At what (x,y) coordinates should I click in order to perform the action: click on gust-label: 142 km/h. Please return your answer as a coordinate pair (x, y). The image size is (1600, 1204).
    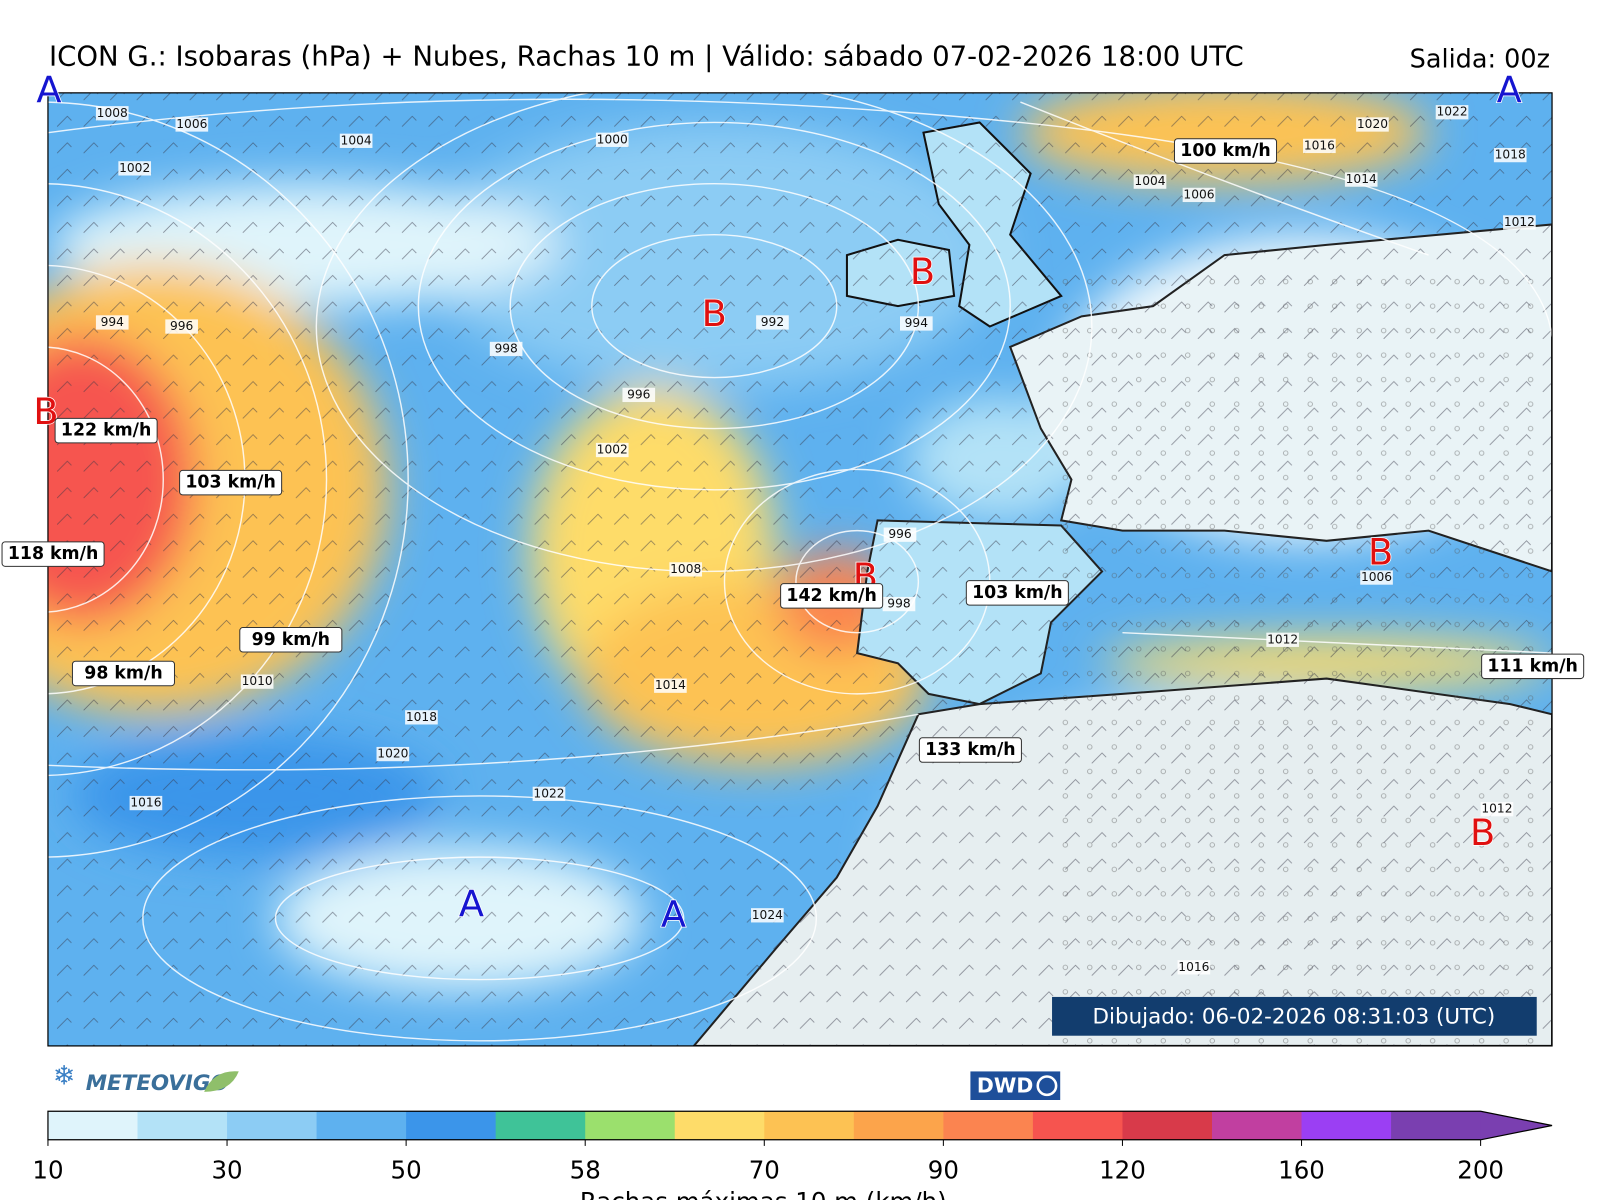
    Looking at the image, I should click on (831, 596).